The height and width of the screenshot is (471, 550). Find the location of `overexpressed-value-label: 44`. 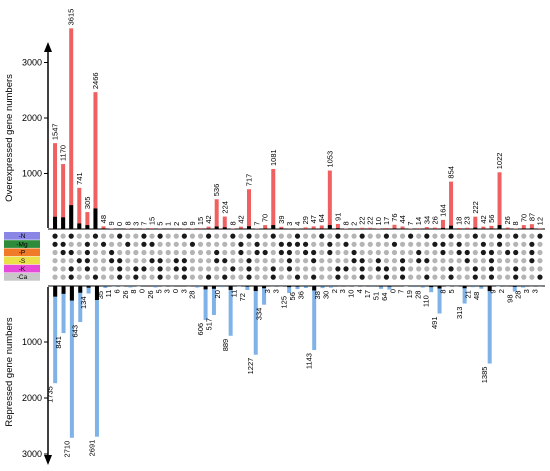

overexpressed-value-label: 44 is located at coordinates (402, 219).